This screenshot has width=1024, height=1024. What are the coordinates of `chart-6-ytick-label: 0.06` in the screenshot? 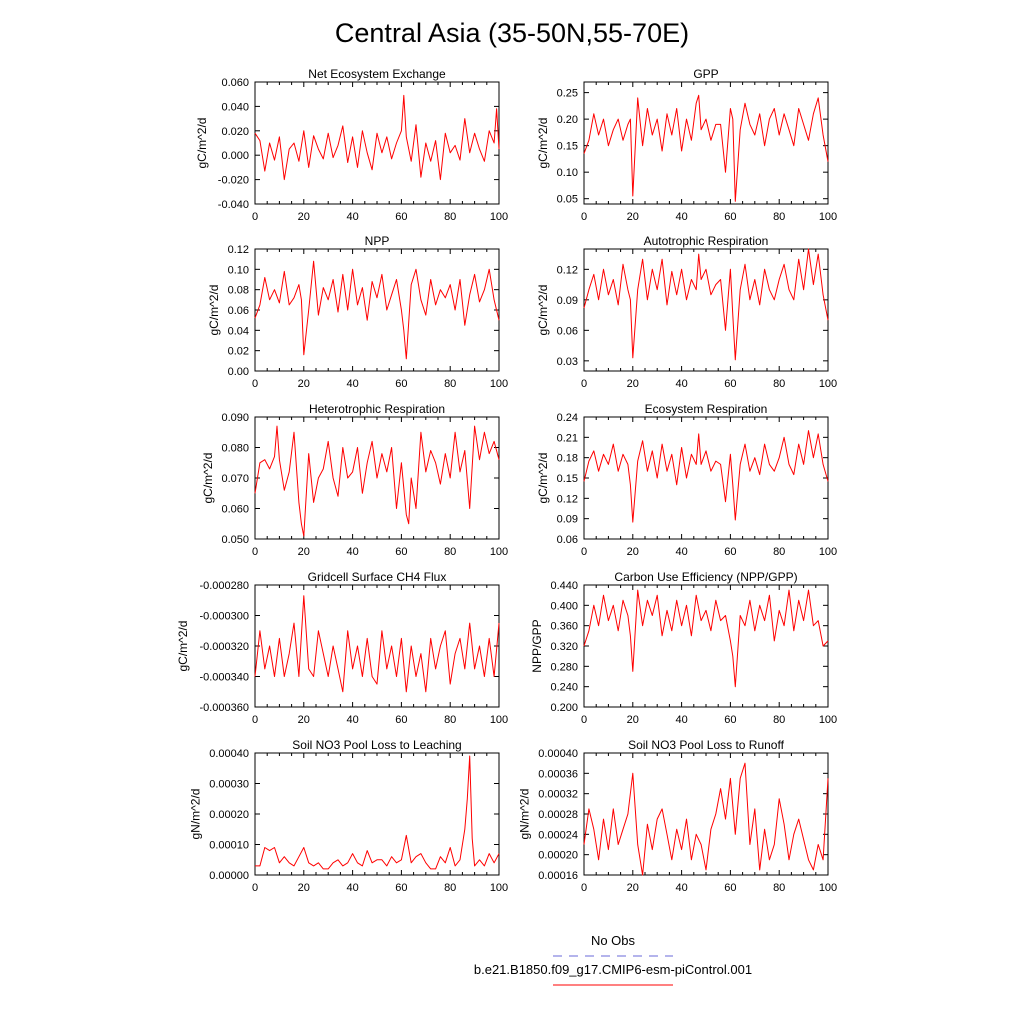 It's located at (567, 540).